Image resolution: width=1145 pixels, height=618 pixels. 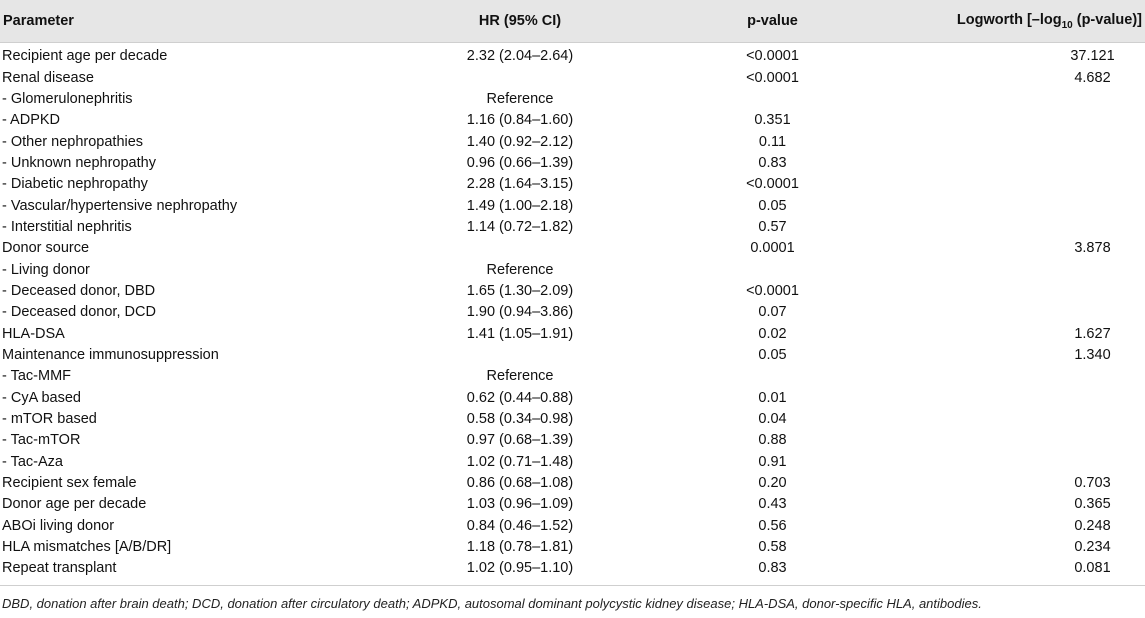 What do you see at coordinates (520, 226) in the screenshot?
I see `cell-hr: 1.14 (0.72–1.82)` at bounding box center [520, 226].